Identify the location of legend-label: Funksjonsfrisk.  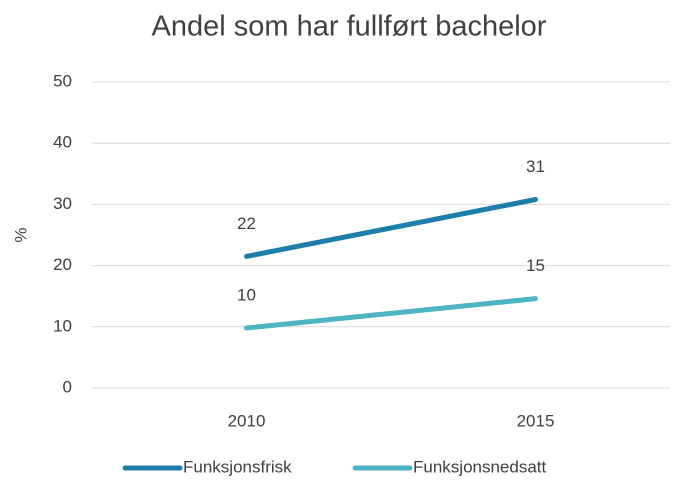
(237, 466).